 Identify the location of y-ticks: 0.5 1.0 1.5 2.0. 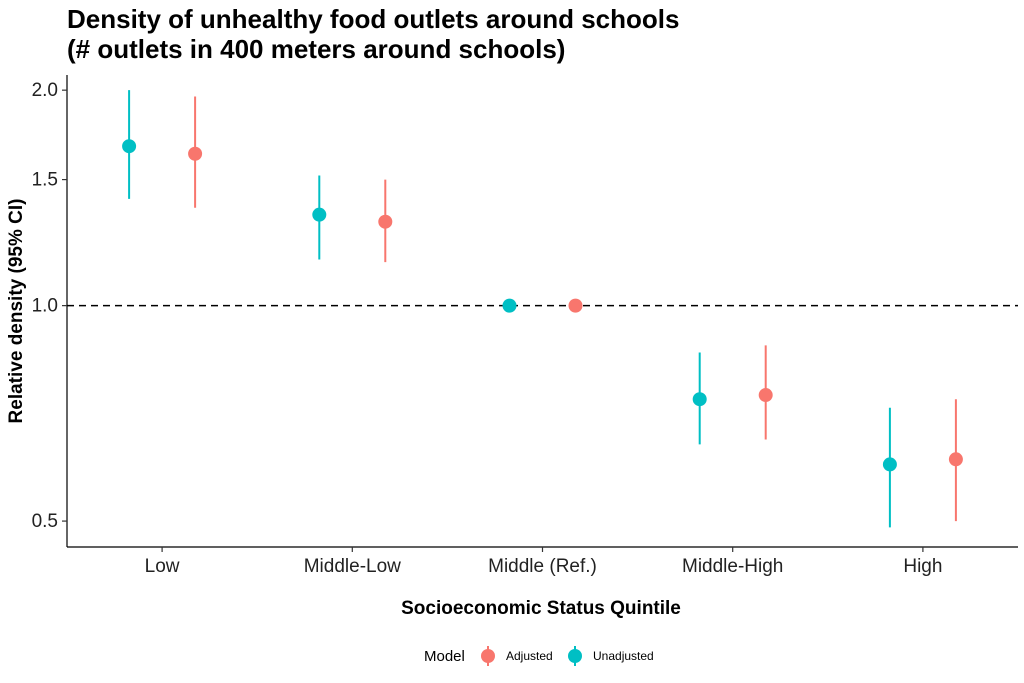
(49, 306).